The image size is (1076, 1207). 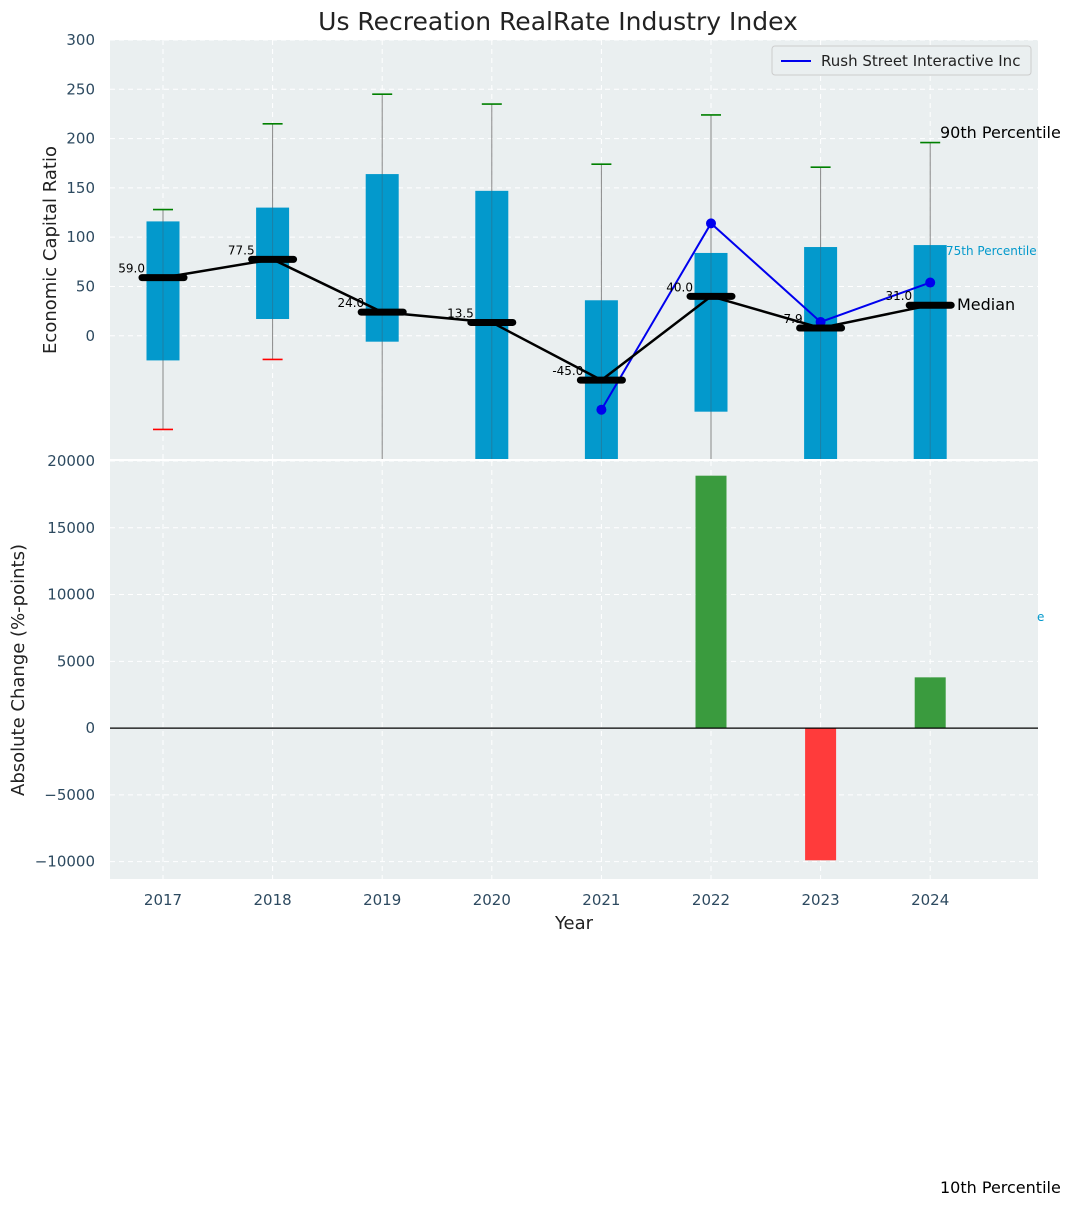 I want to click on legend-label: Rush Street Interactive Inc, so click(x=920, y=61).